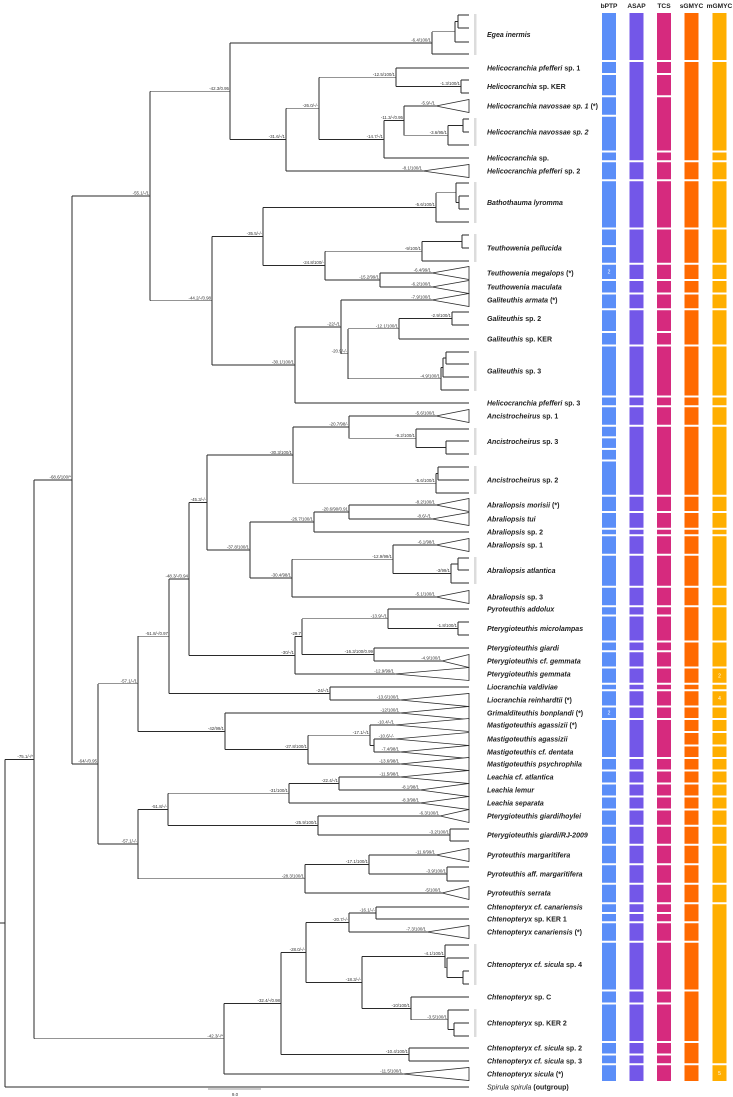 Image resolution: width=733 pixels, height=1097 pixels. What do you see at coordinates (216, 728) in the screenshot?
I see `node-support-label: -42/99/1` at bounding box center [216, 728].